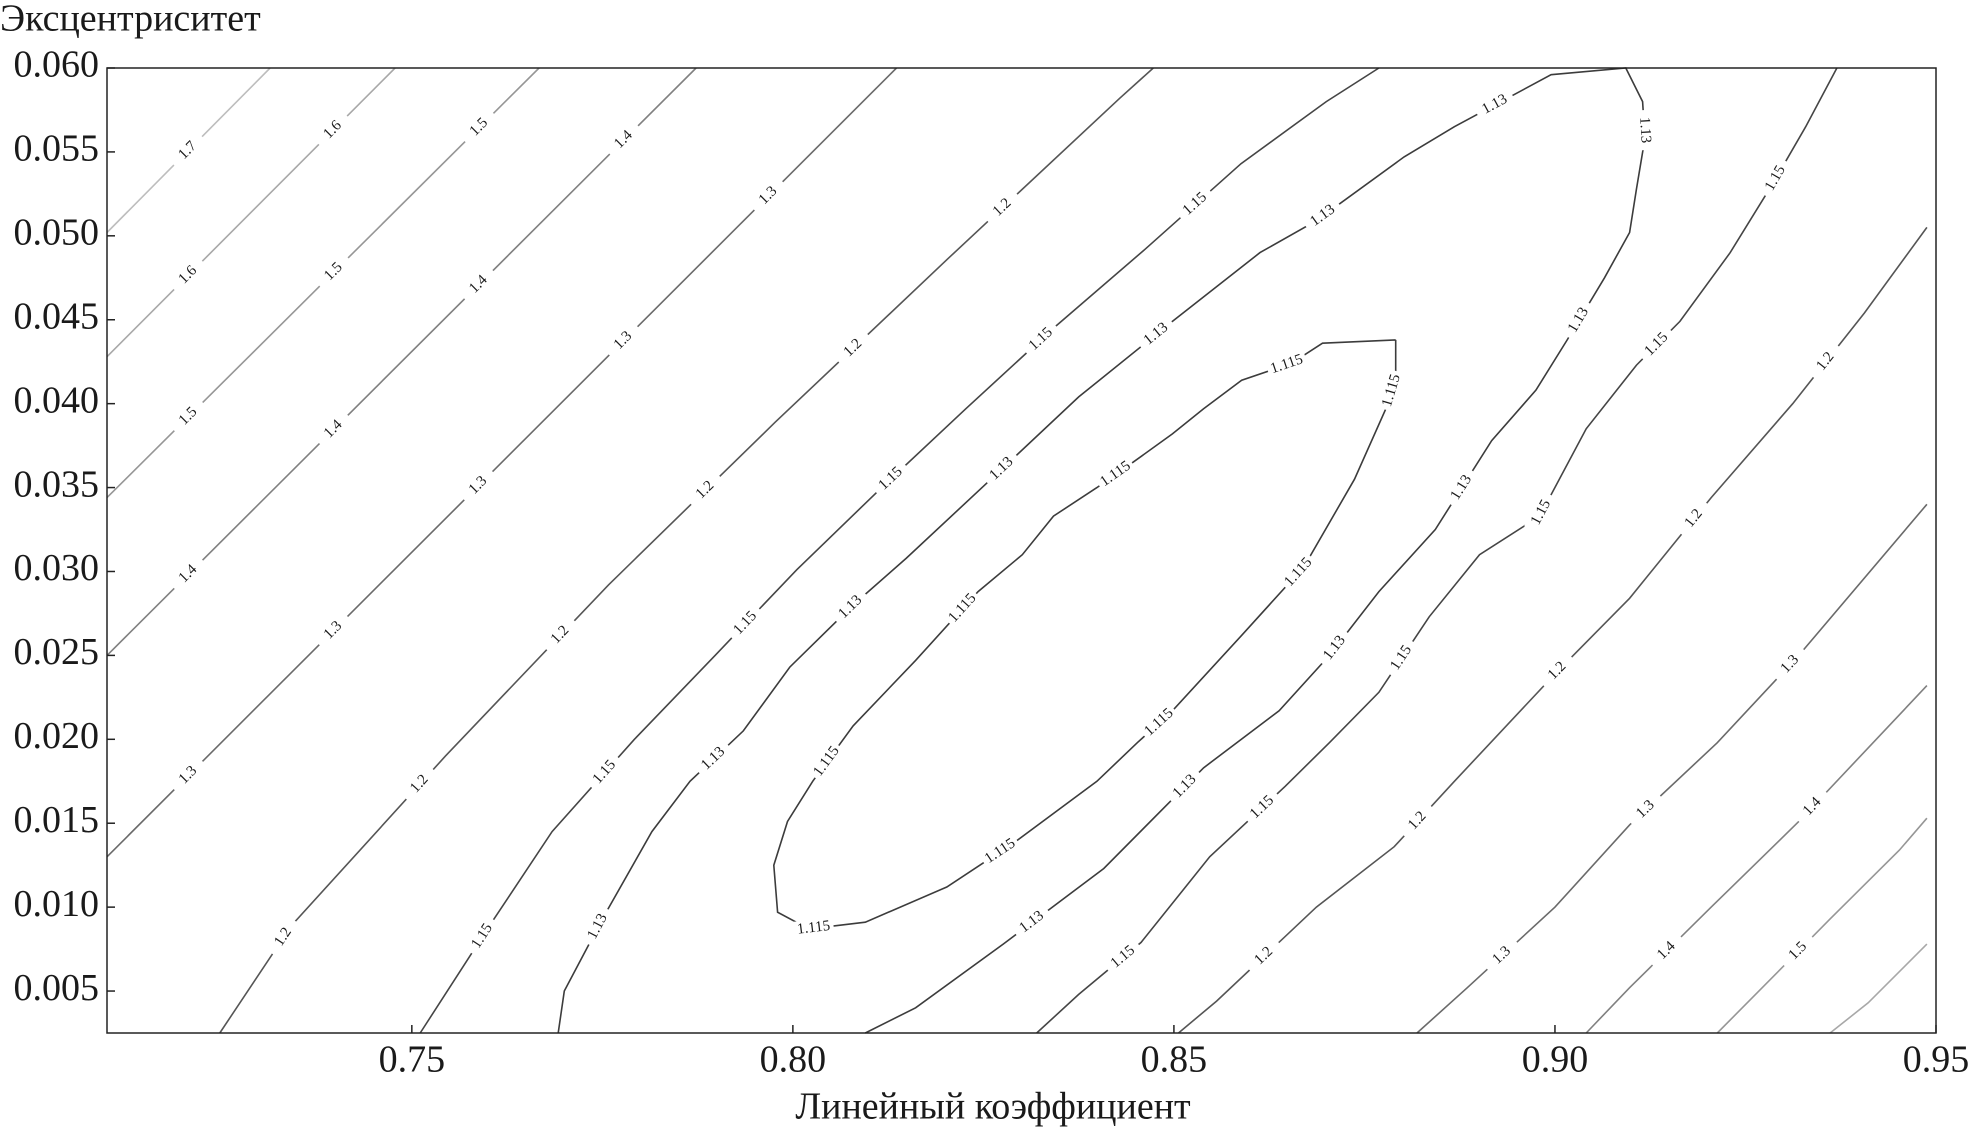  What do you see at coordinates (1936, 1060) in the screenshot?
I see `x-tick-label: 0.95` at bounding box center [1936, 1060].